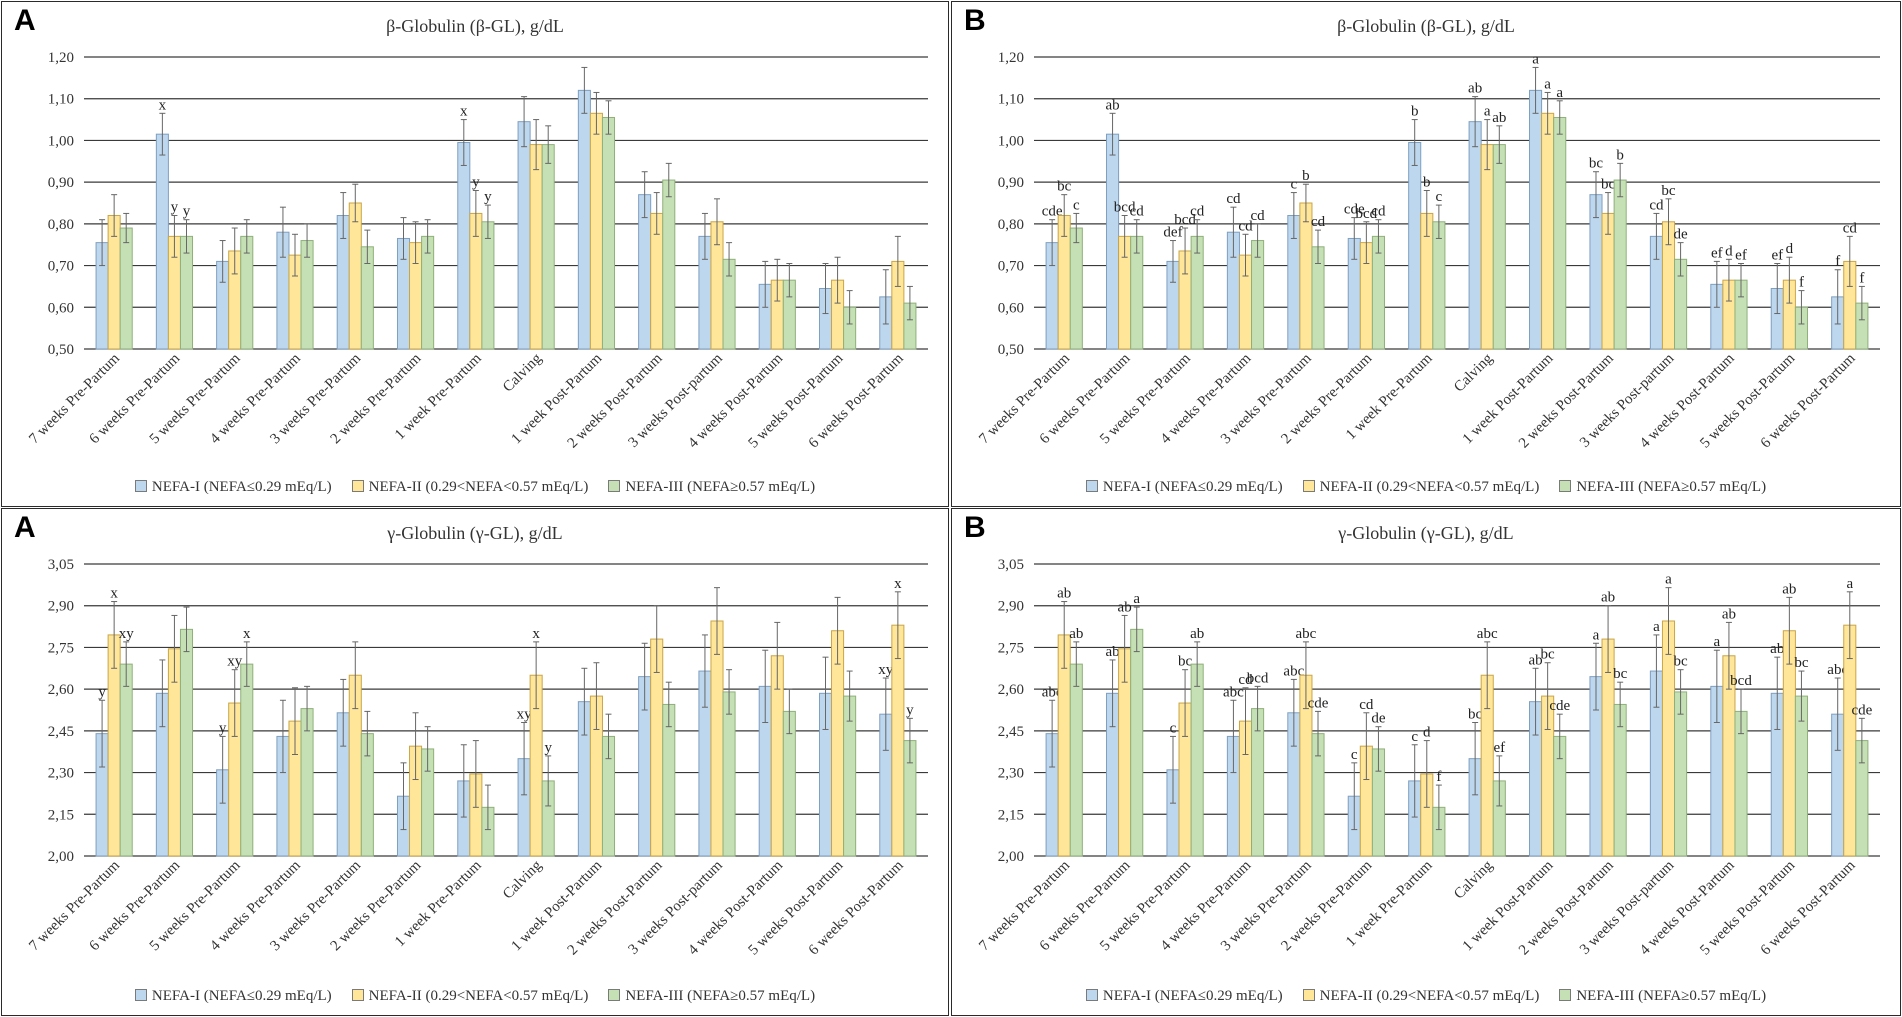 Image resolution: width=1902 pixels, height=1017 pixels. I want to click on legend-item: NEFA-II (0.29<NEFA<0.57 mEq/L), so click(1420, 487).